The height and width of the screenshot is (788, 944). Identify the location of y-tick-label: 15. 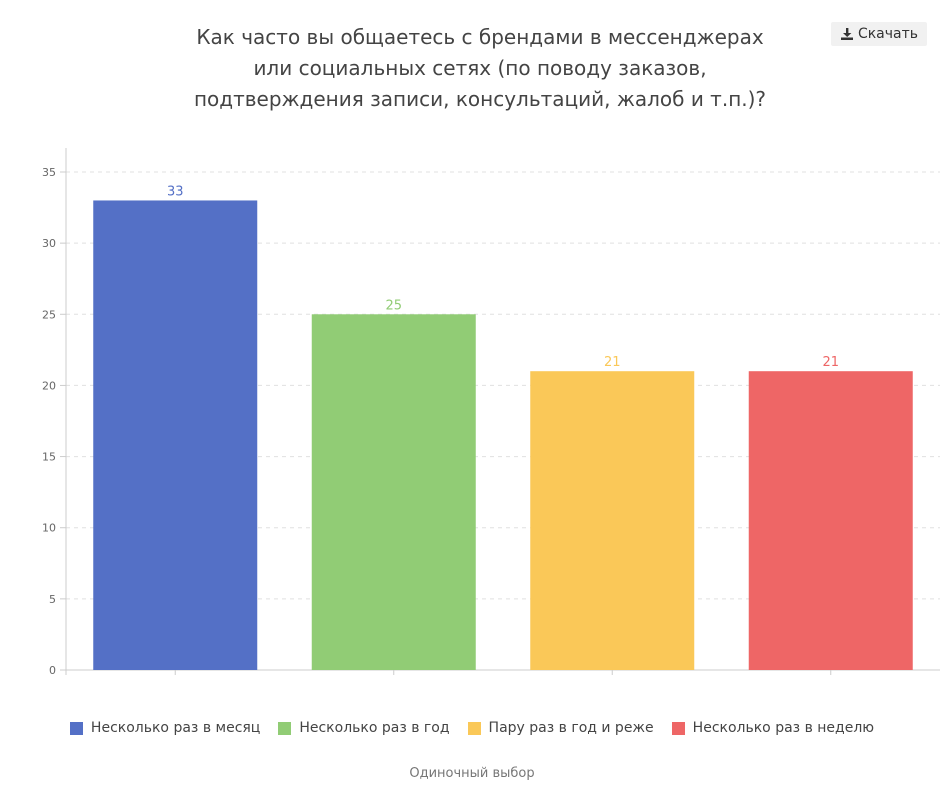
(49, 457).